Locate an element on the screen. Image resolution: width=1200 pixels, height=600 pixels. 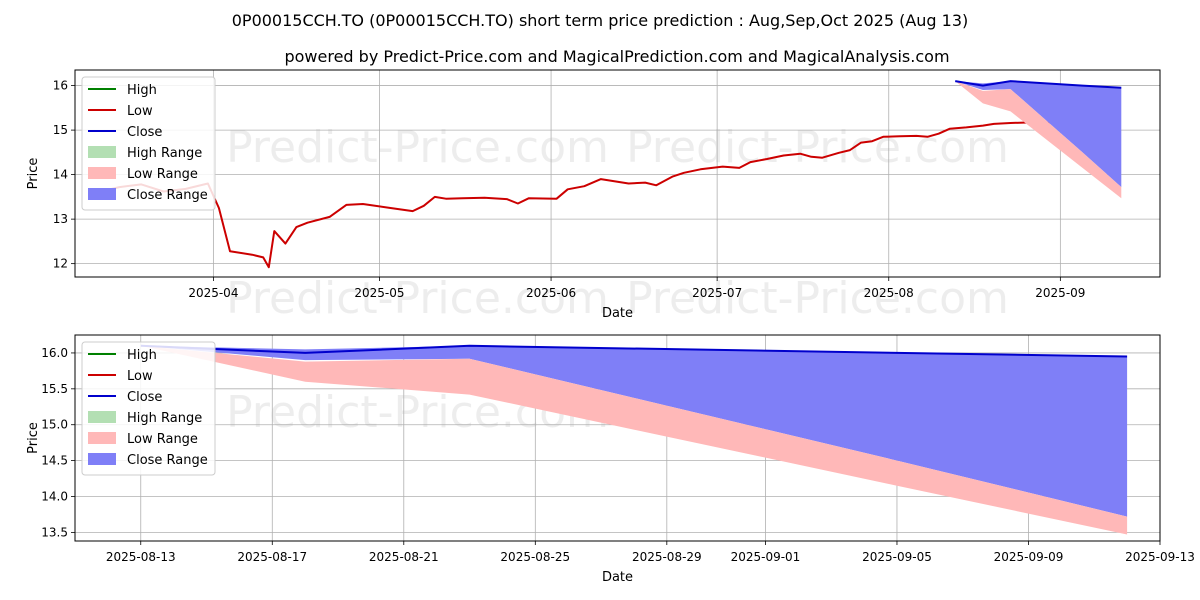
y-tick-label: 14 is located at coordinates (60, 175).